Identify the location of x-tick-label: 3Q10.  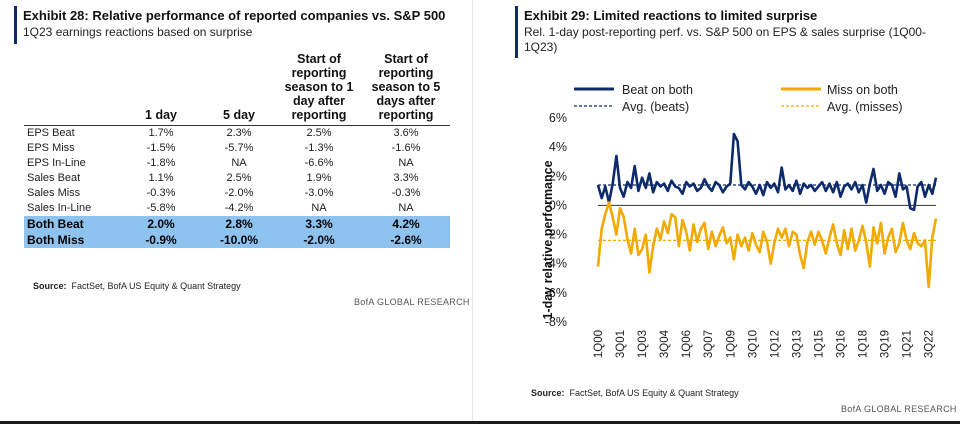
(753, 344).